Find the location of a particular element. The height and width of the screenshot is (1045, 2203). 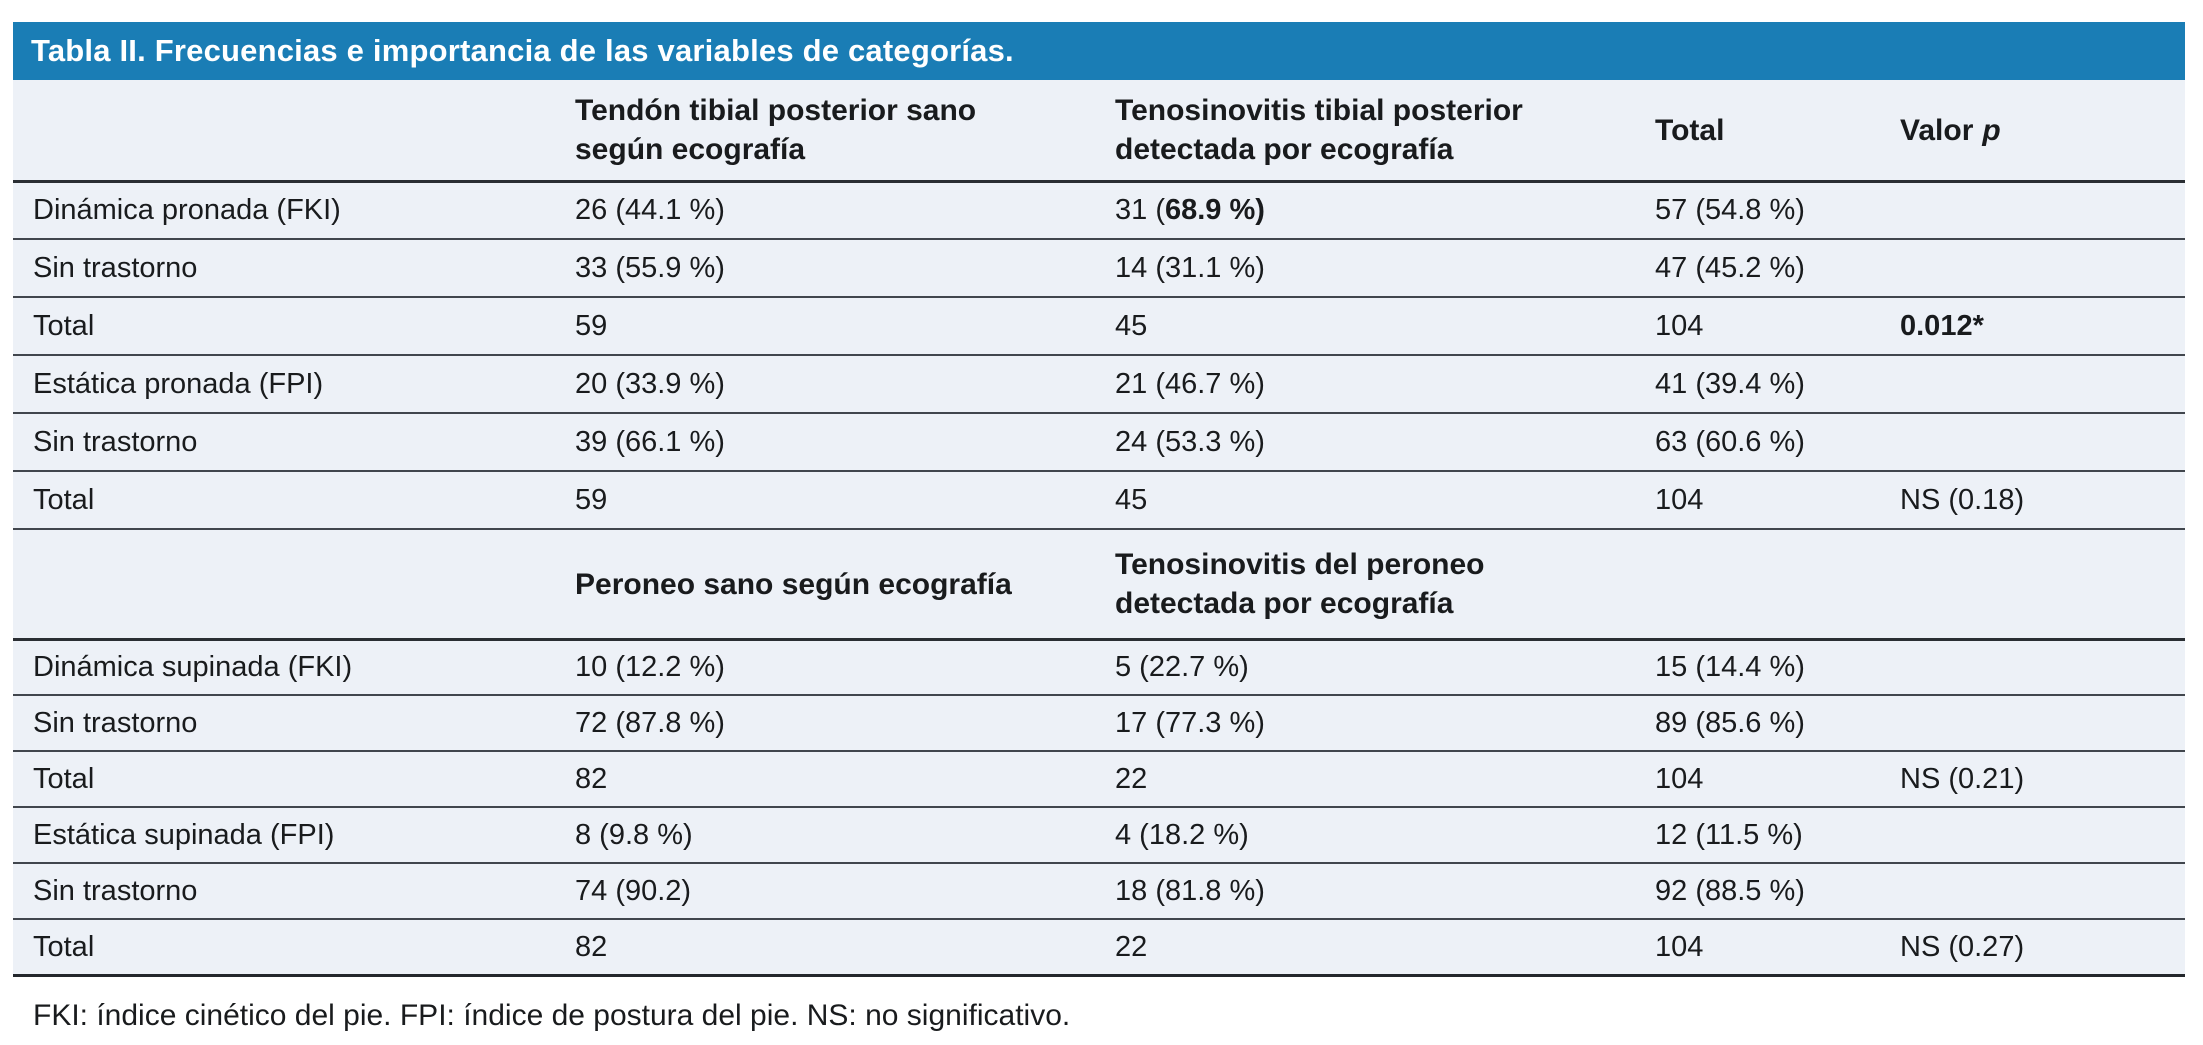

cell-value: 10 (12.2 %) is located at coordinates (650, 667).